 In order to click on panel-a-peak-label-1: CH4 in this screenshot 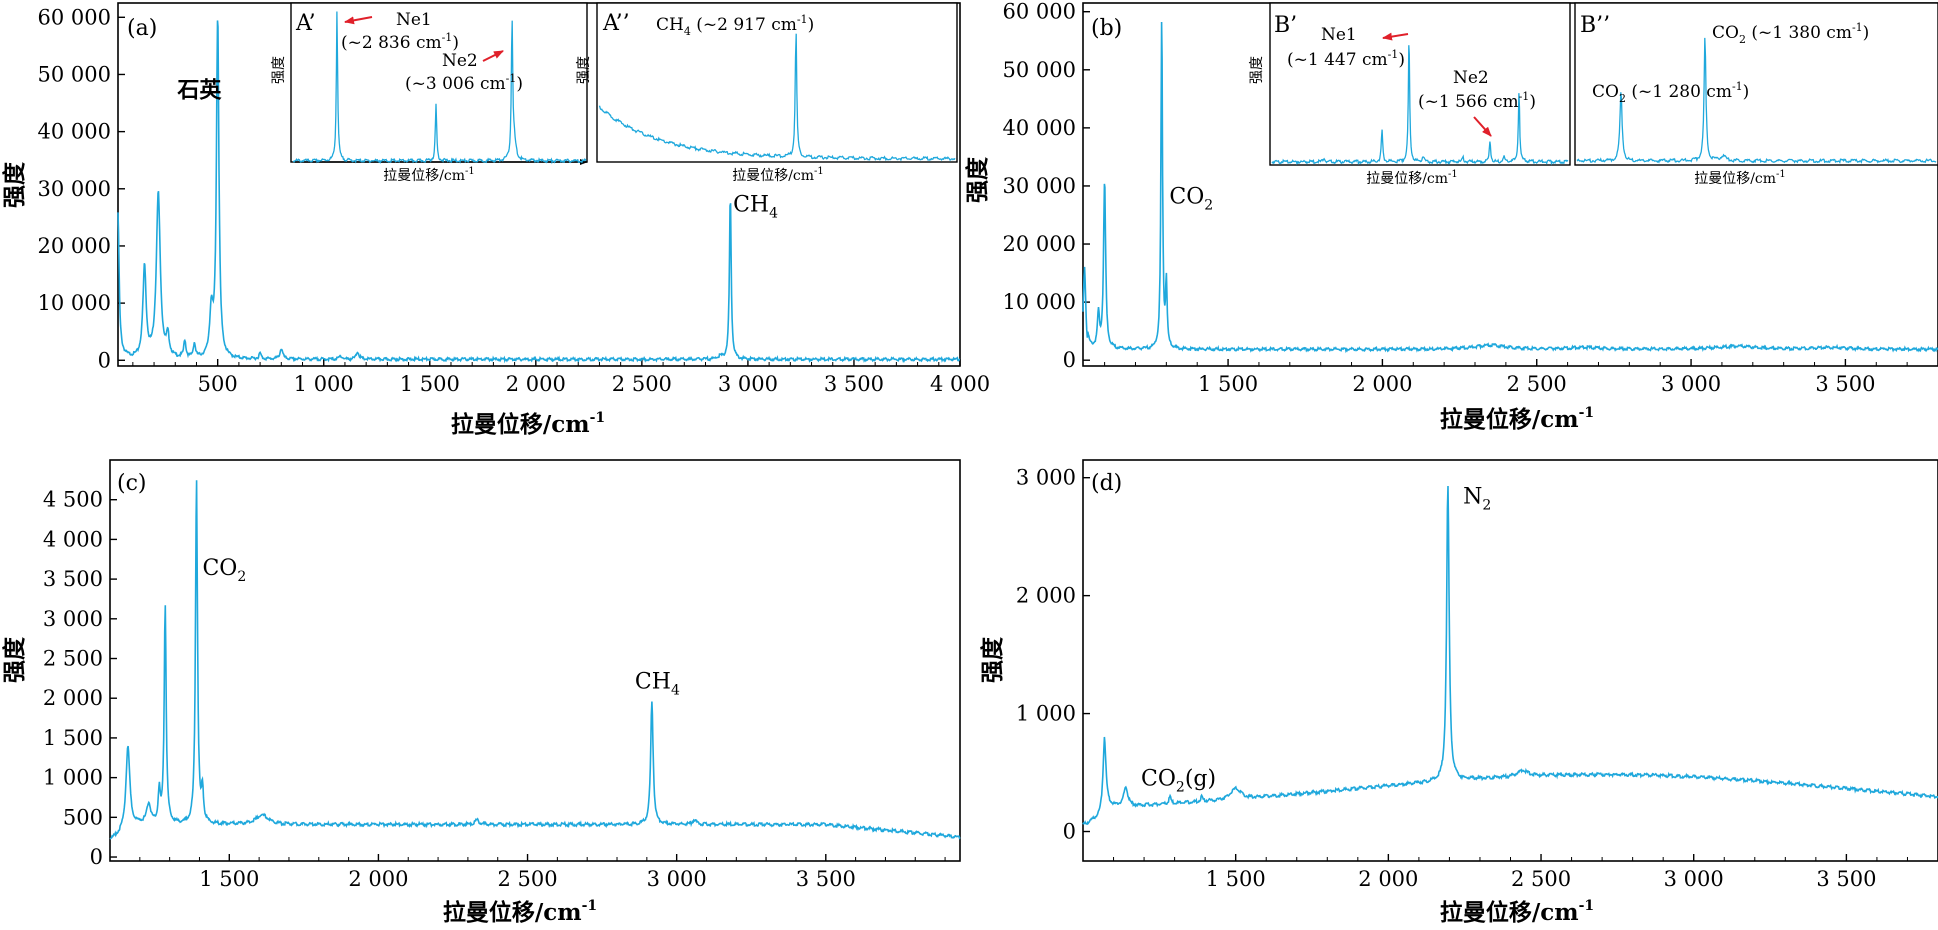, I will do `click(755, 207)`.